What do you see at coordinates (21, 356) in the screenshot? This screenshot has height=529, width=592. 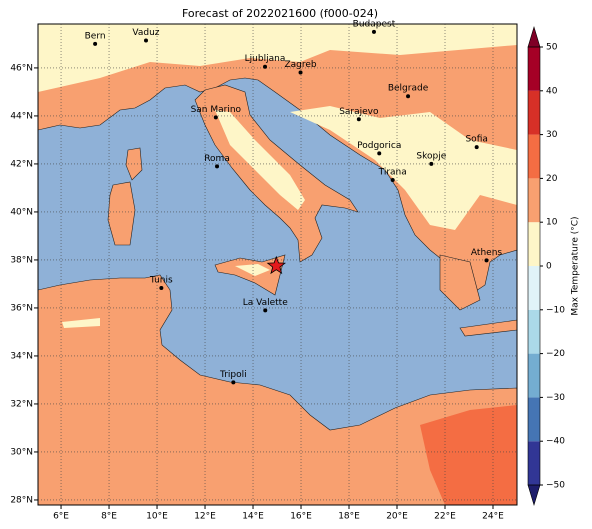 I see `y-tick-label: 34°N` at bounding box center [21, 356].